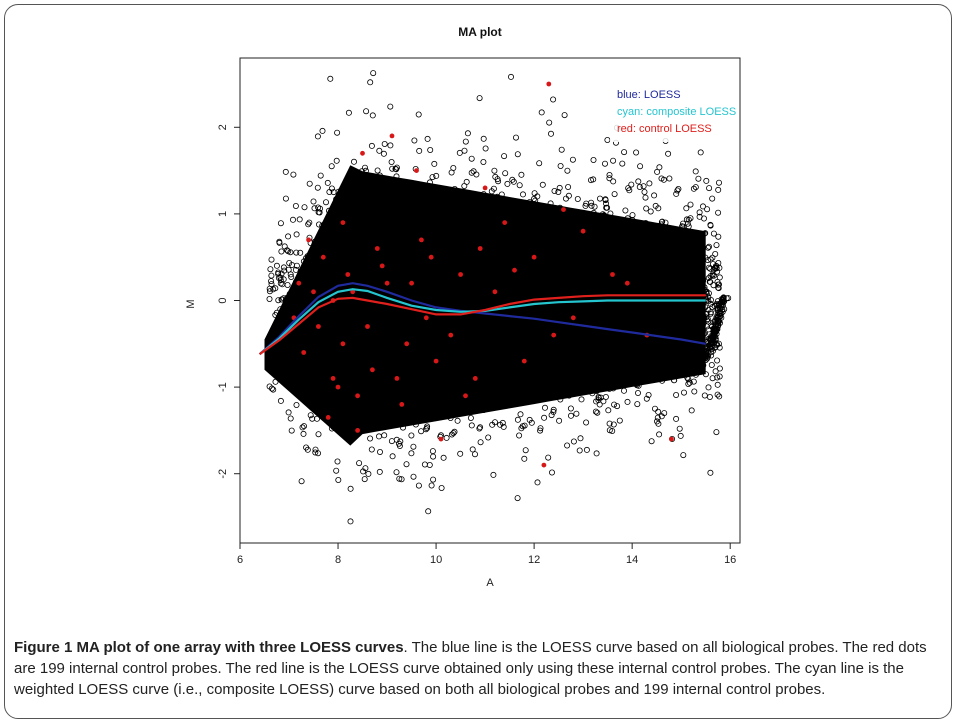 This screenshot has height=723, width=958. What do you see at coordinates (223, 127) in the screenshot?
I see `y-tick-label: 2` at bounding box center [223, 127].